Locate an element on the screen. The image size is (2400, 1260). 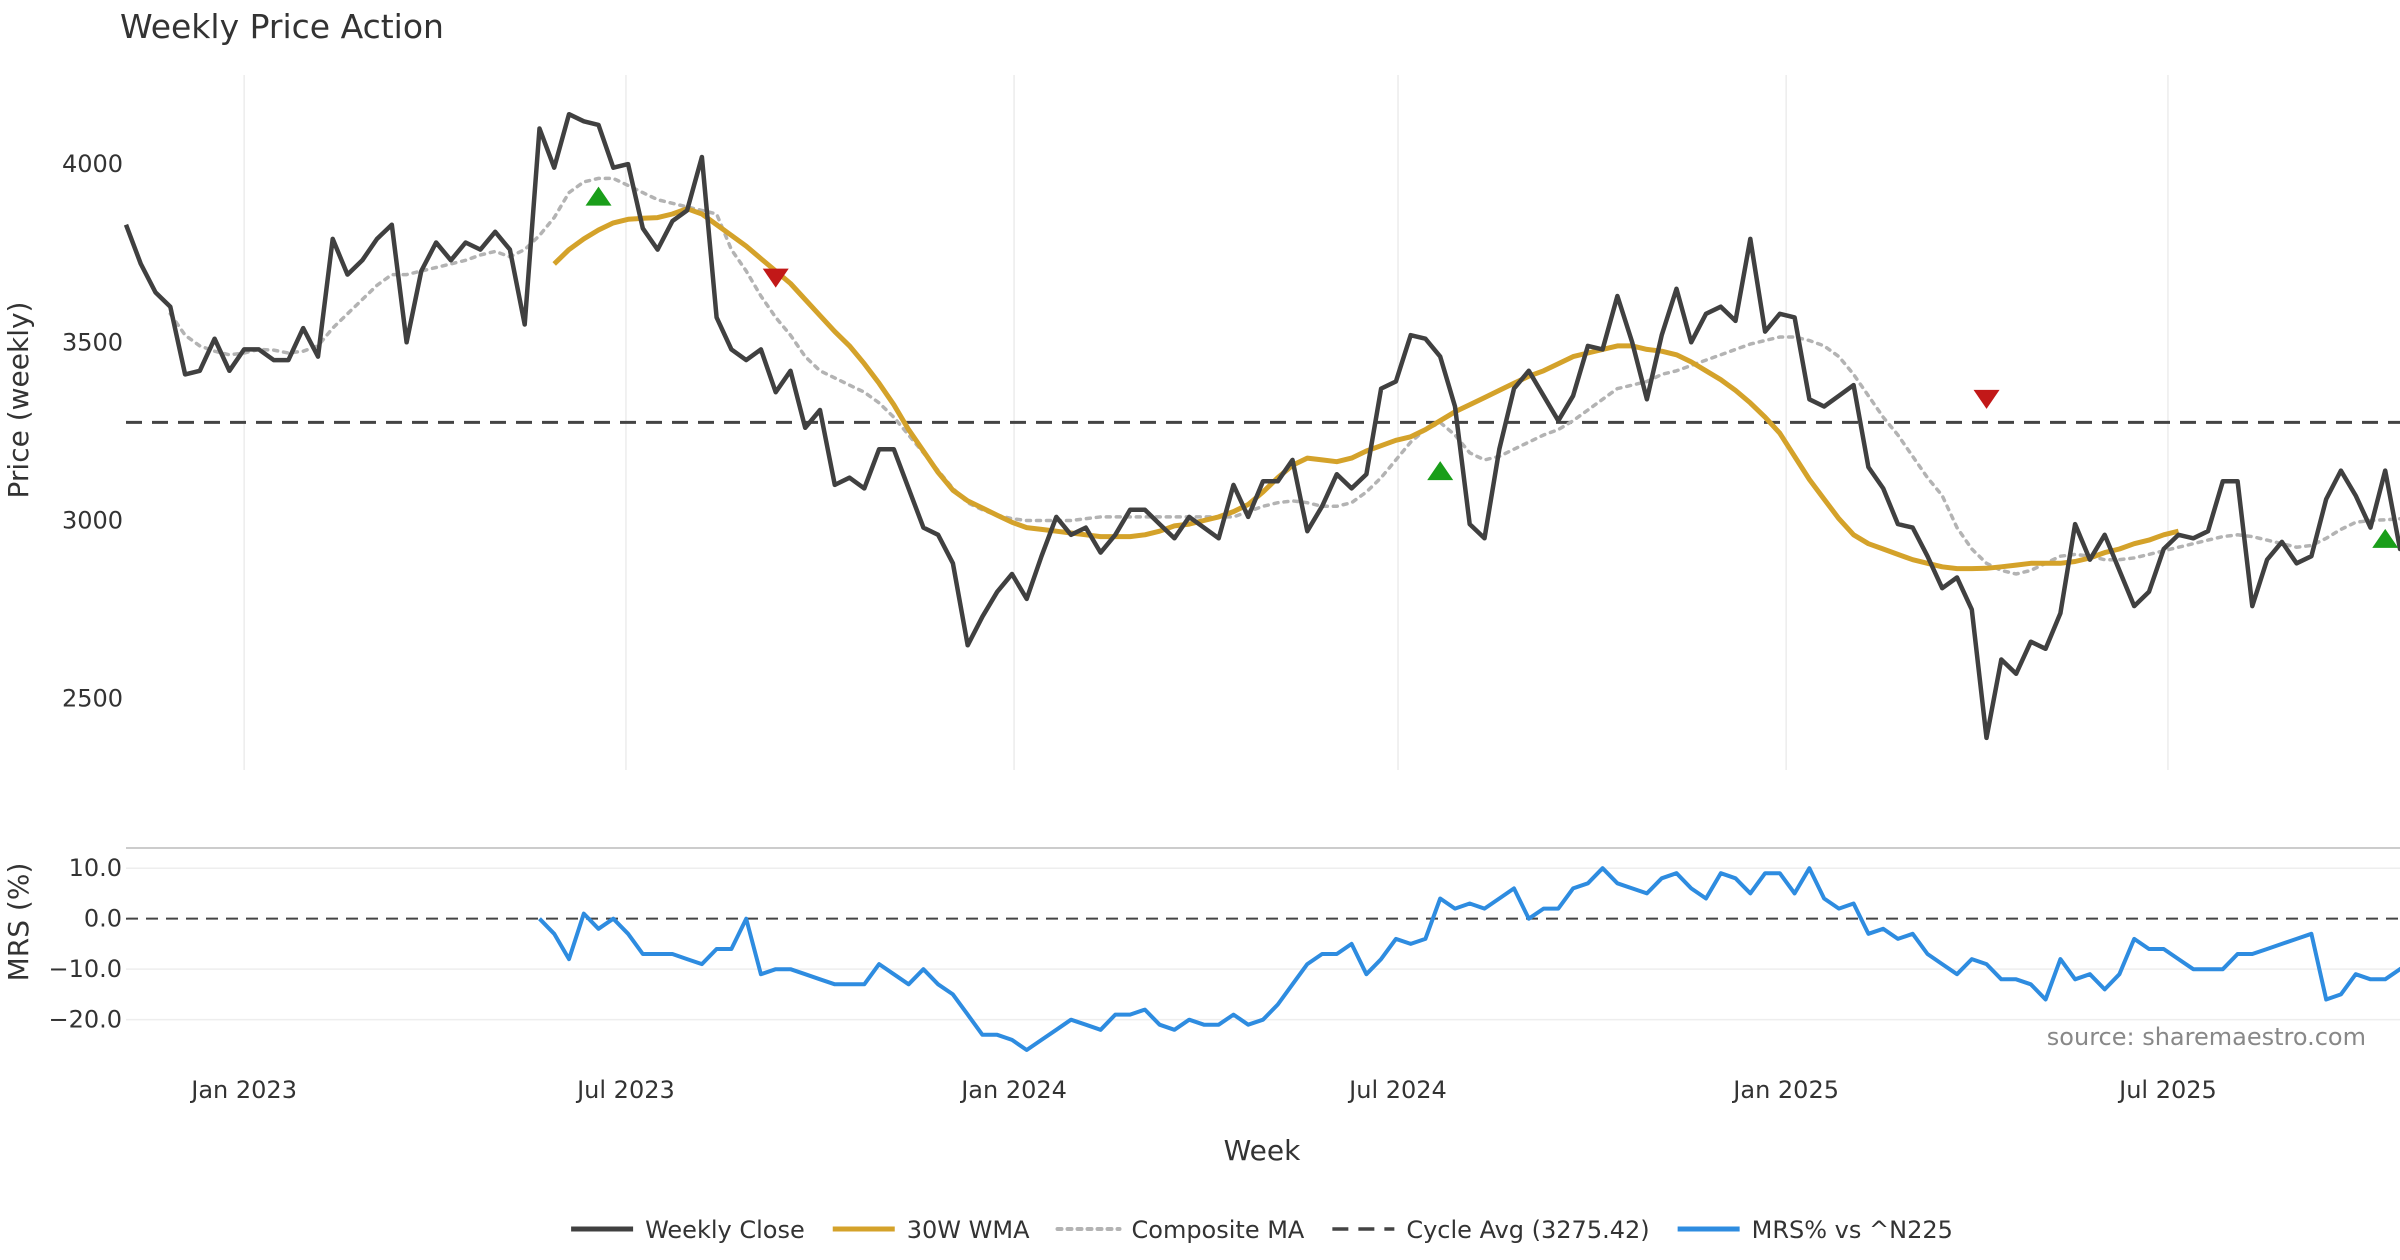
legend-item: MRS% vs ^N225 is located at coordinates (1815, 1230).